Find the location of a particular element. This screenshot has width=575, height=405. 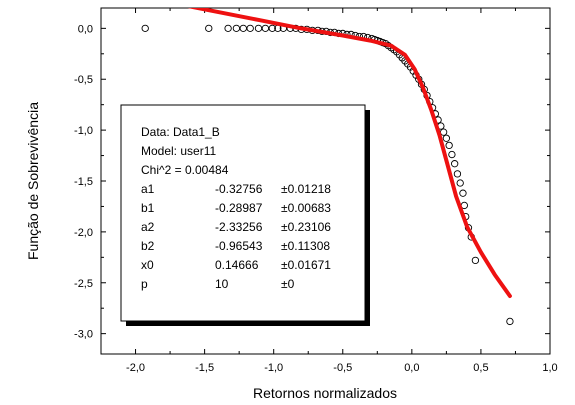

fit-param-value: -2.33256 is located at coordinates (239, 227).